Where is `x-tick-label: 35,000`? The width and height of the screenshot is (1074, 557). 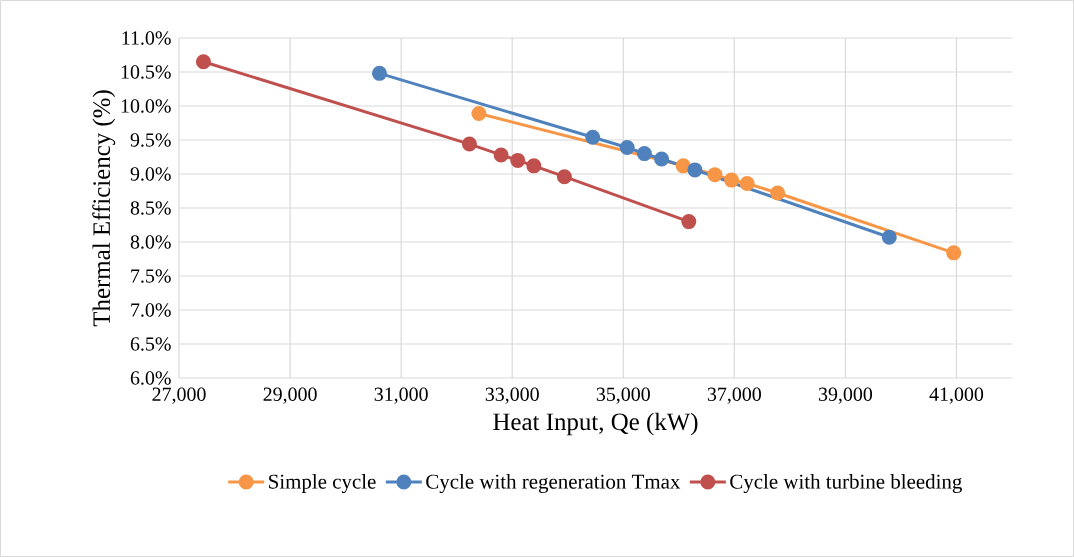 x-tick-label: 35,000 is located at coordinates (623, 395).